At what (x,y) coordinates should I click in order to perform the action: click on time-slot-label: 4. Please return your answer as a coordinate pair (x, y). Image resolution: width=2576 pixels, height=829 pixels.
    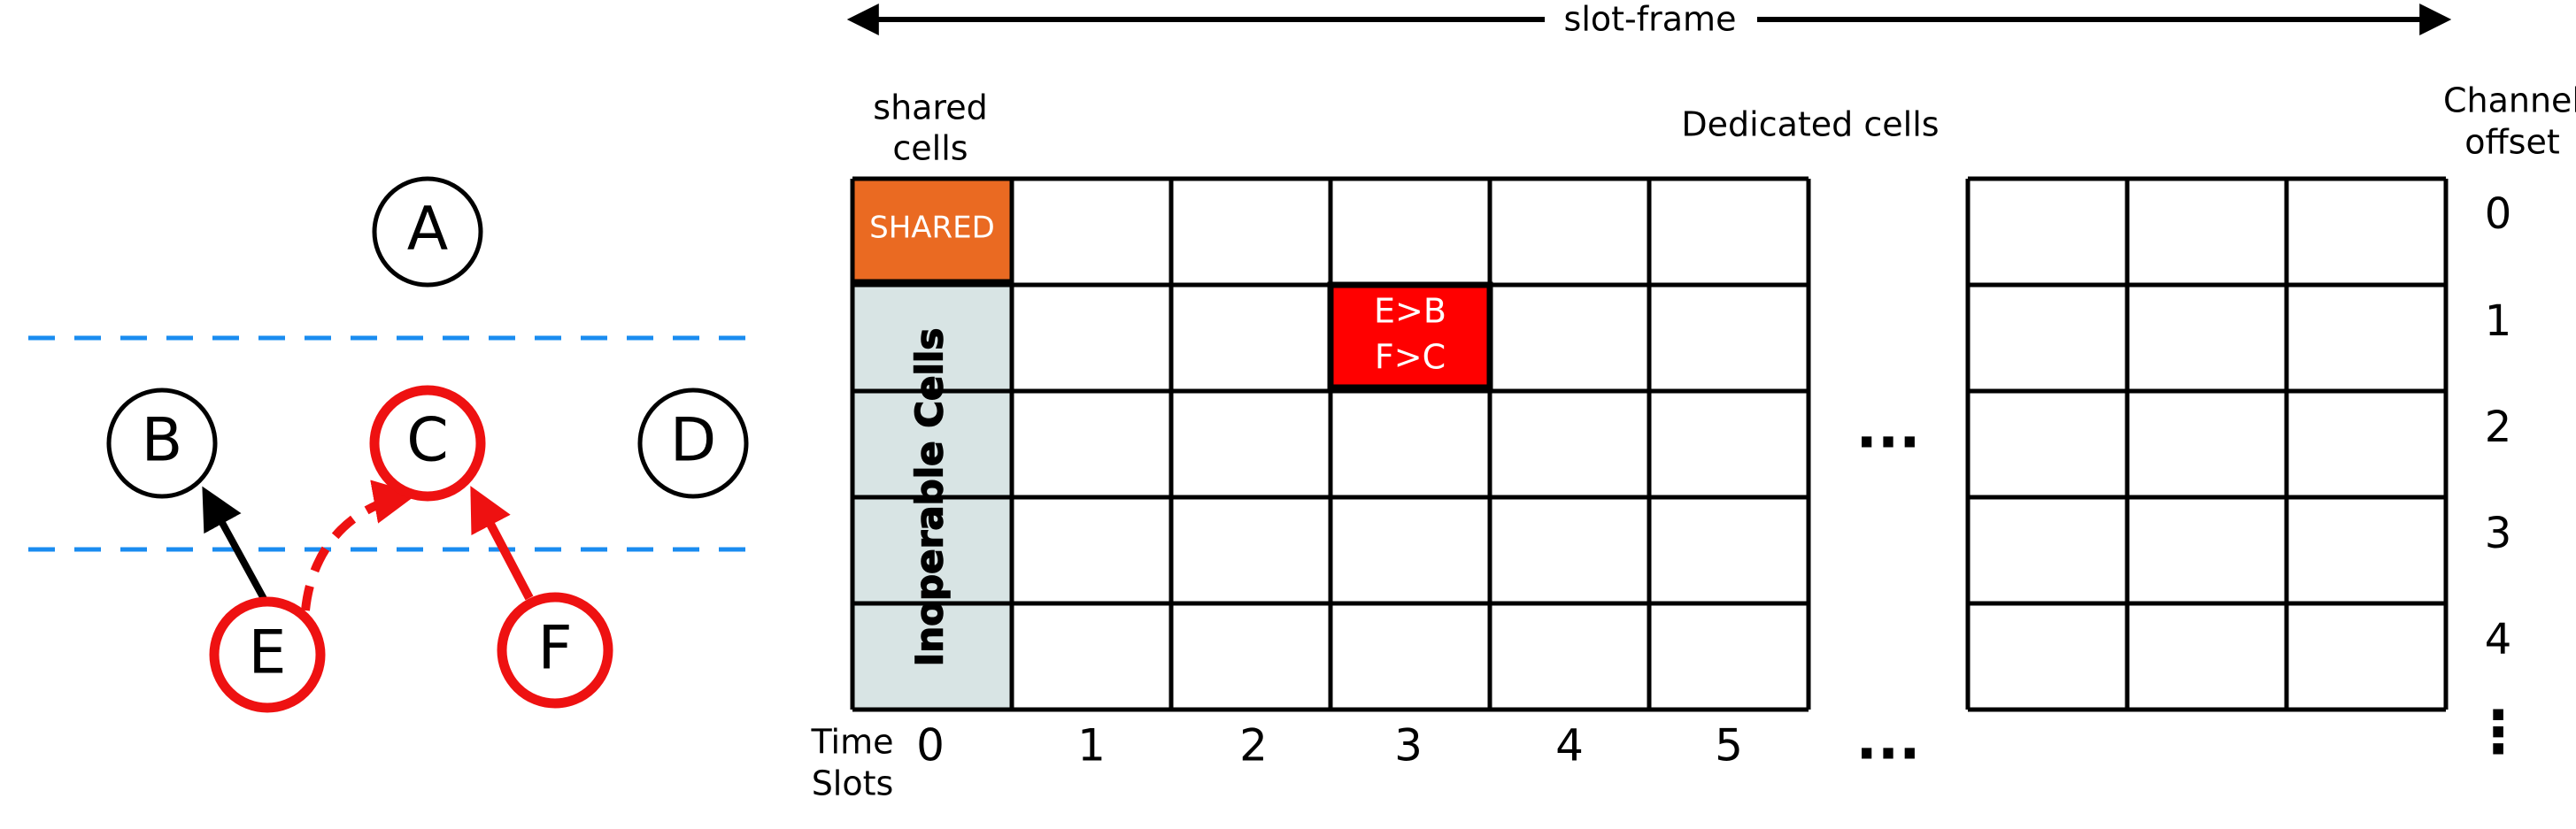
    Looking at the image, I should click on (1569, 746).